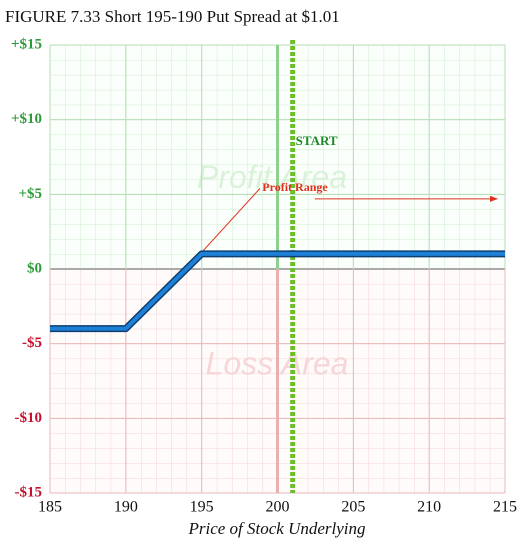  What do you see at coordinates (32, 343) in the screenshot?
I see `y-tick-label: -$5` at bounding box center [32, 343].